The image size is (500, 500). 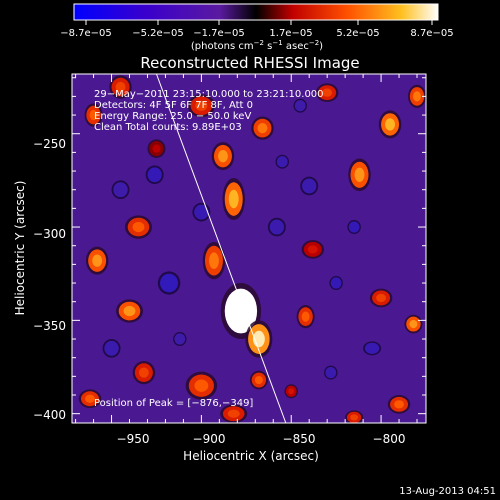 What do you see at coordinates (49, 326) in the screenshot?
I see `y-tick-label-1: −350` at bounding box center [49, 326].